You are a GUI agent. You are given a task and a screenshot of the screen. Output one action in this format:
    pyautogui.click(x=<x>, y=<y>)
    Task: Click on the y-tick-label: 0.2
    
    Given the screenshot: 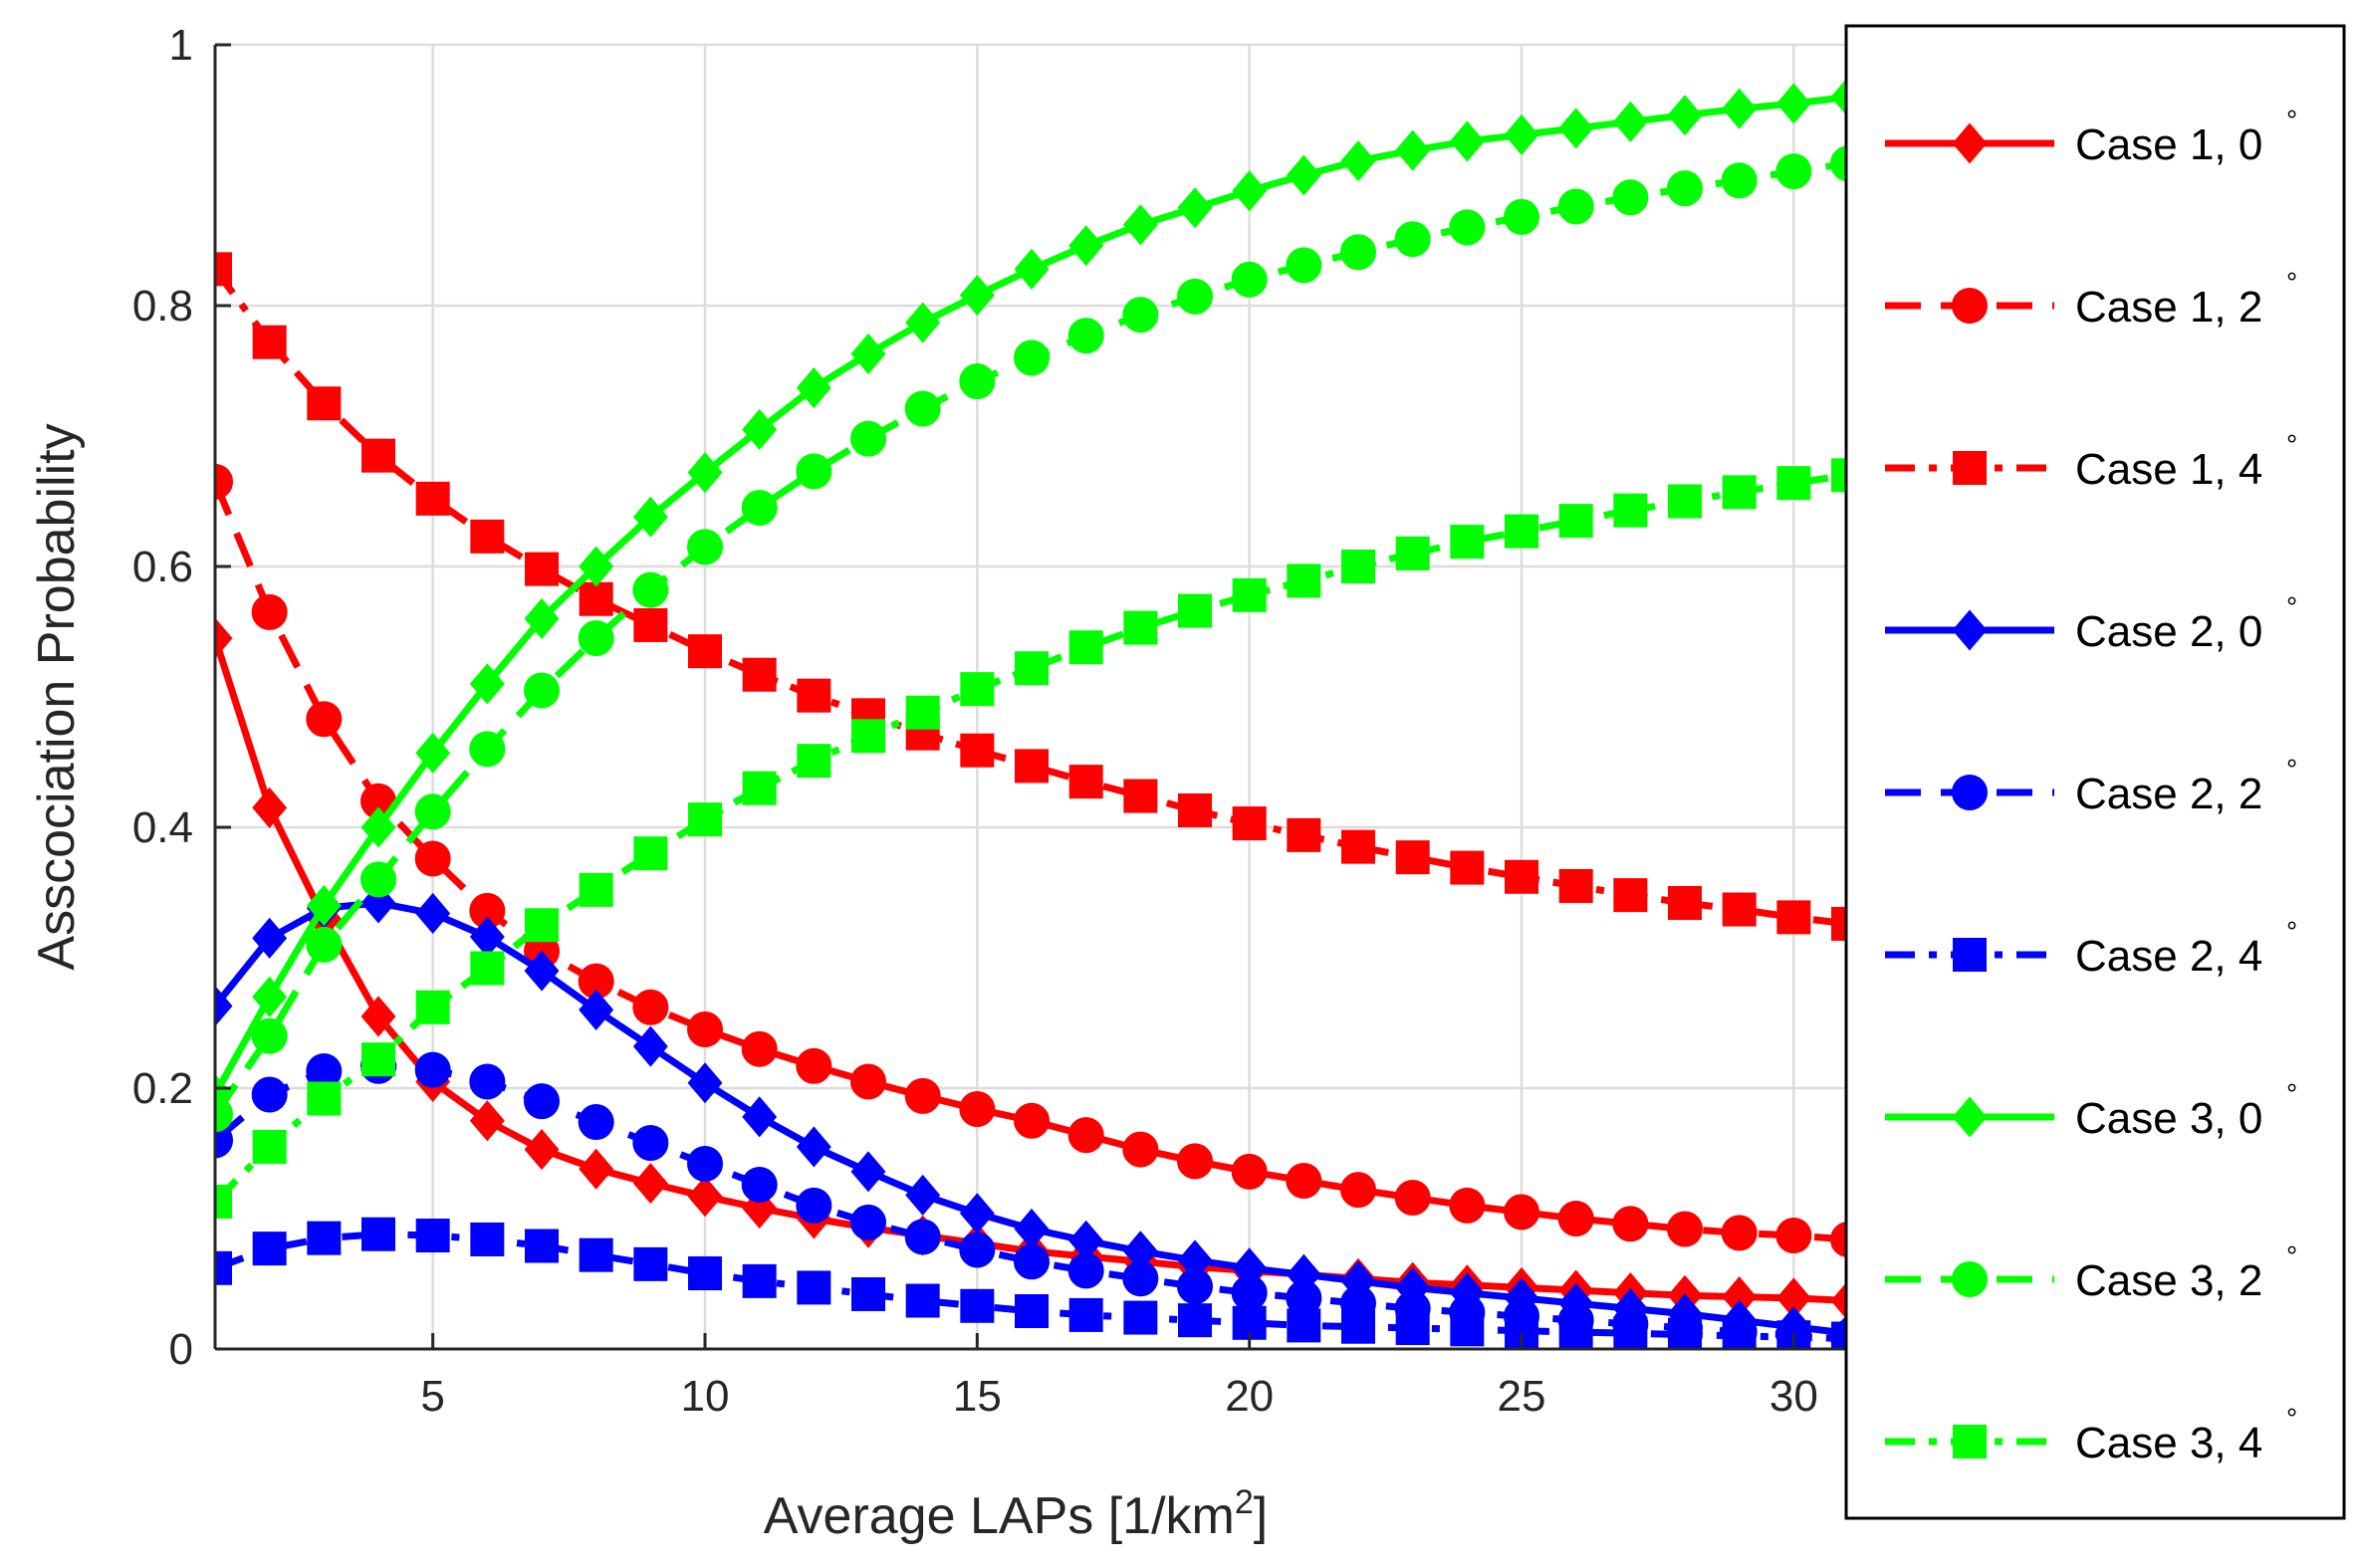 What is the action you would take?
    pyautogui.click(x=162, y=1088)
    